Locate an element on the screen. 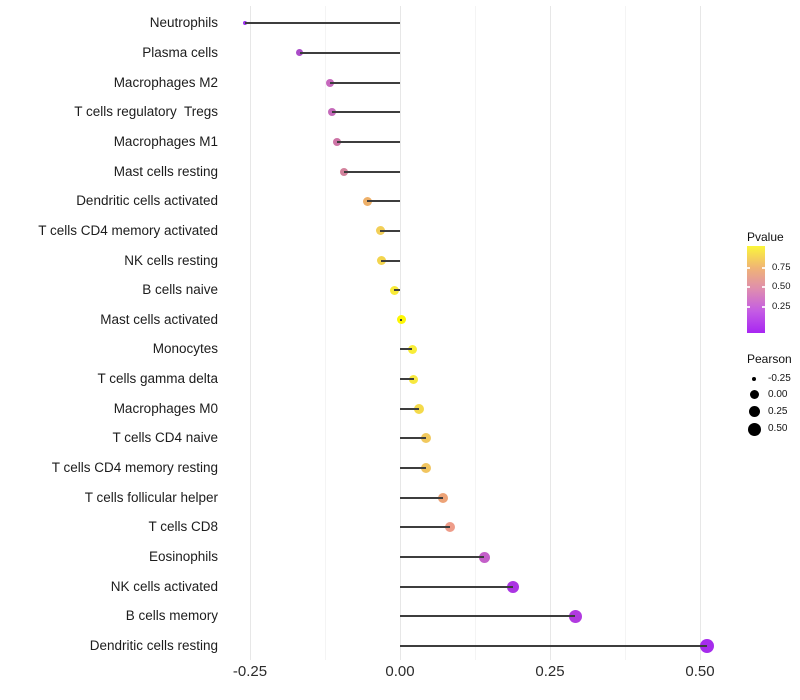  pearson-legend-entry: -0.25 is located at coordinates (770, 379).